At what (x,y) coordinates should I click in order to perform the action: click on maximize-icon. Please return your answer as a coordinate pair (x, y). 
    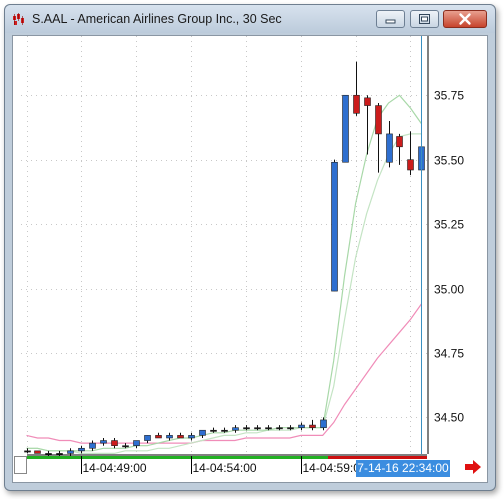
    Looking at the image, I should click on (424, 19).